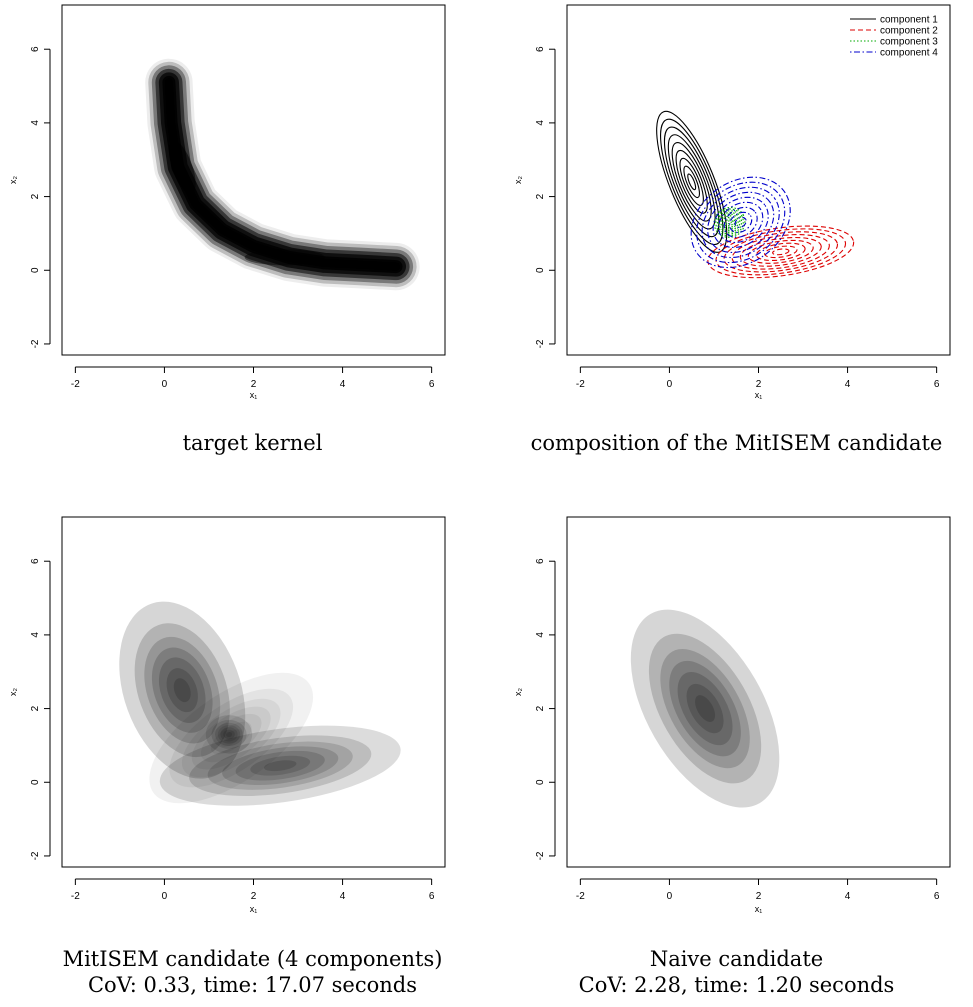 The width and height of the screenshot is (973, 1007). I want to click on caption-line: Naive candidate, so click(736, 959).